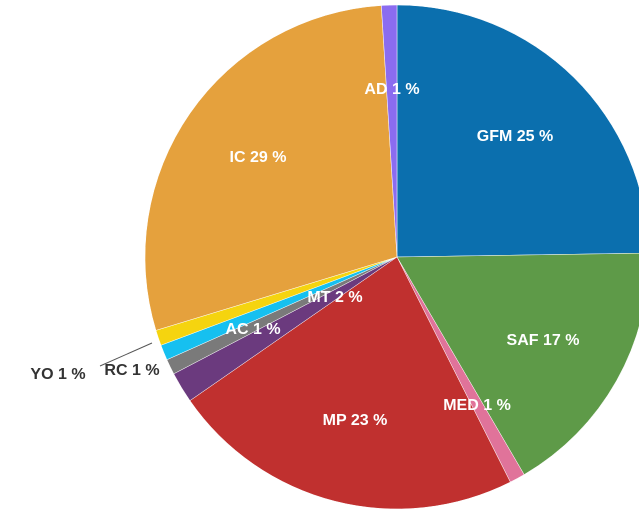 This screenshot has height=510, width=639. I want to click on slice-category: AD, so click(375, 89).